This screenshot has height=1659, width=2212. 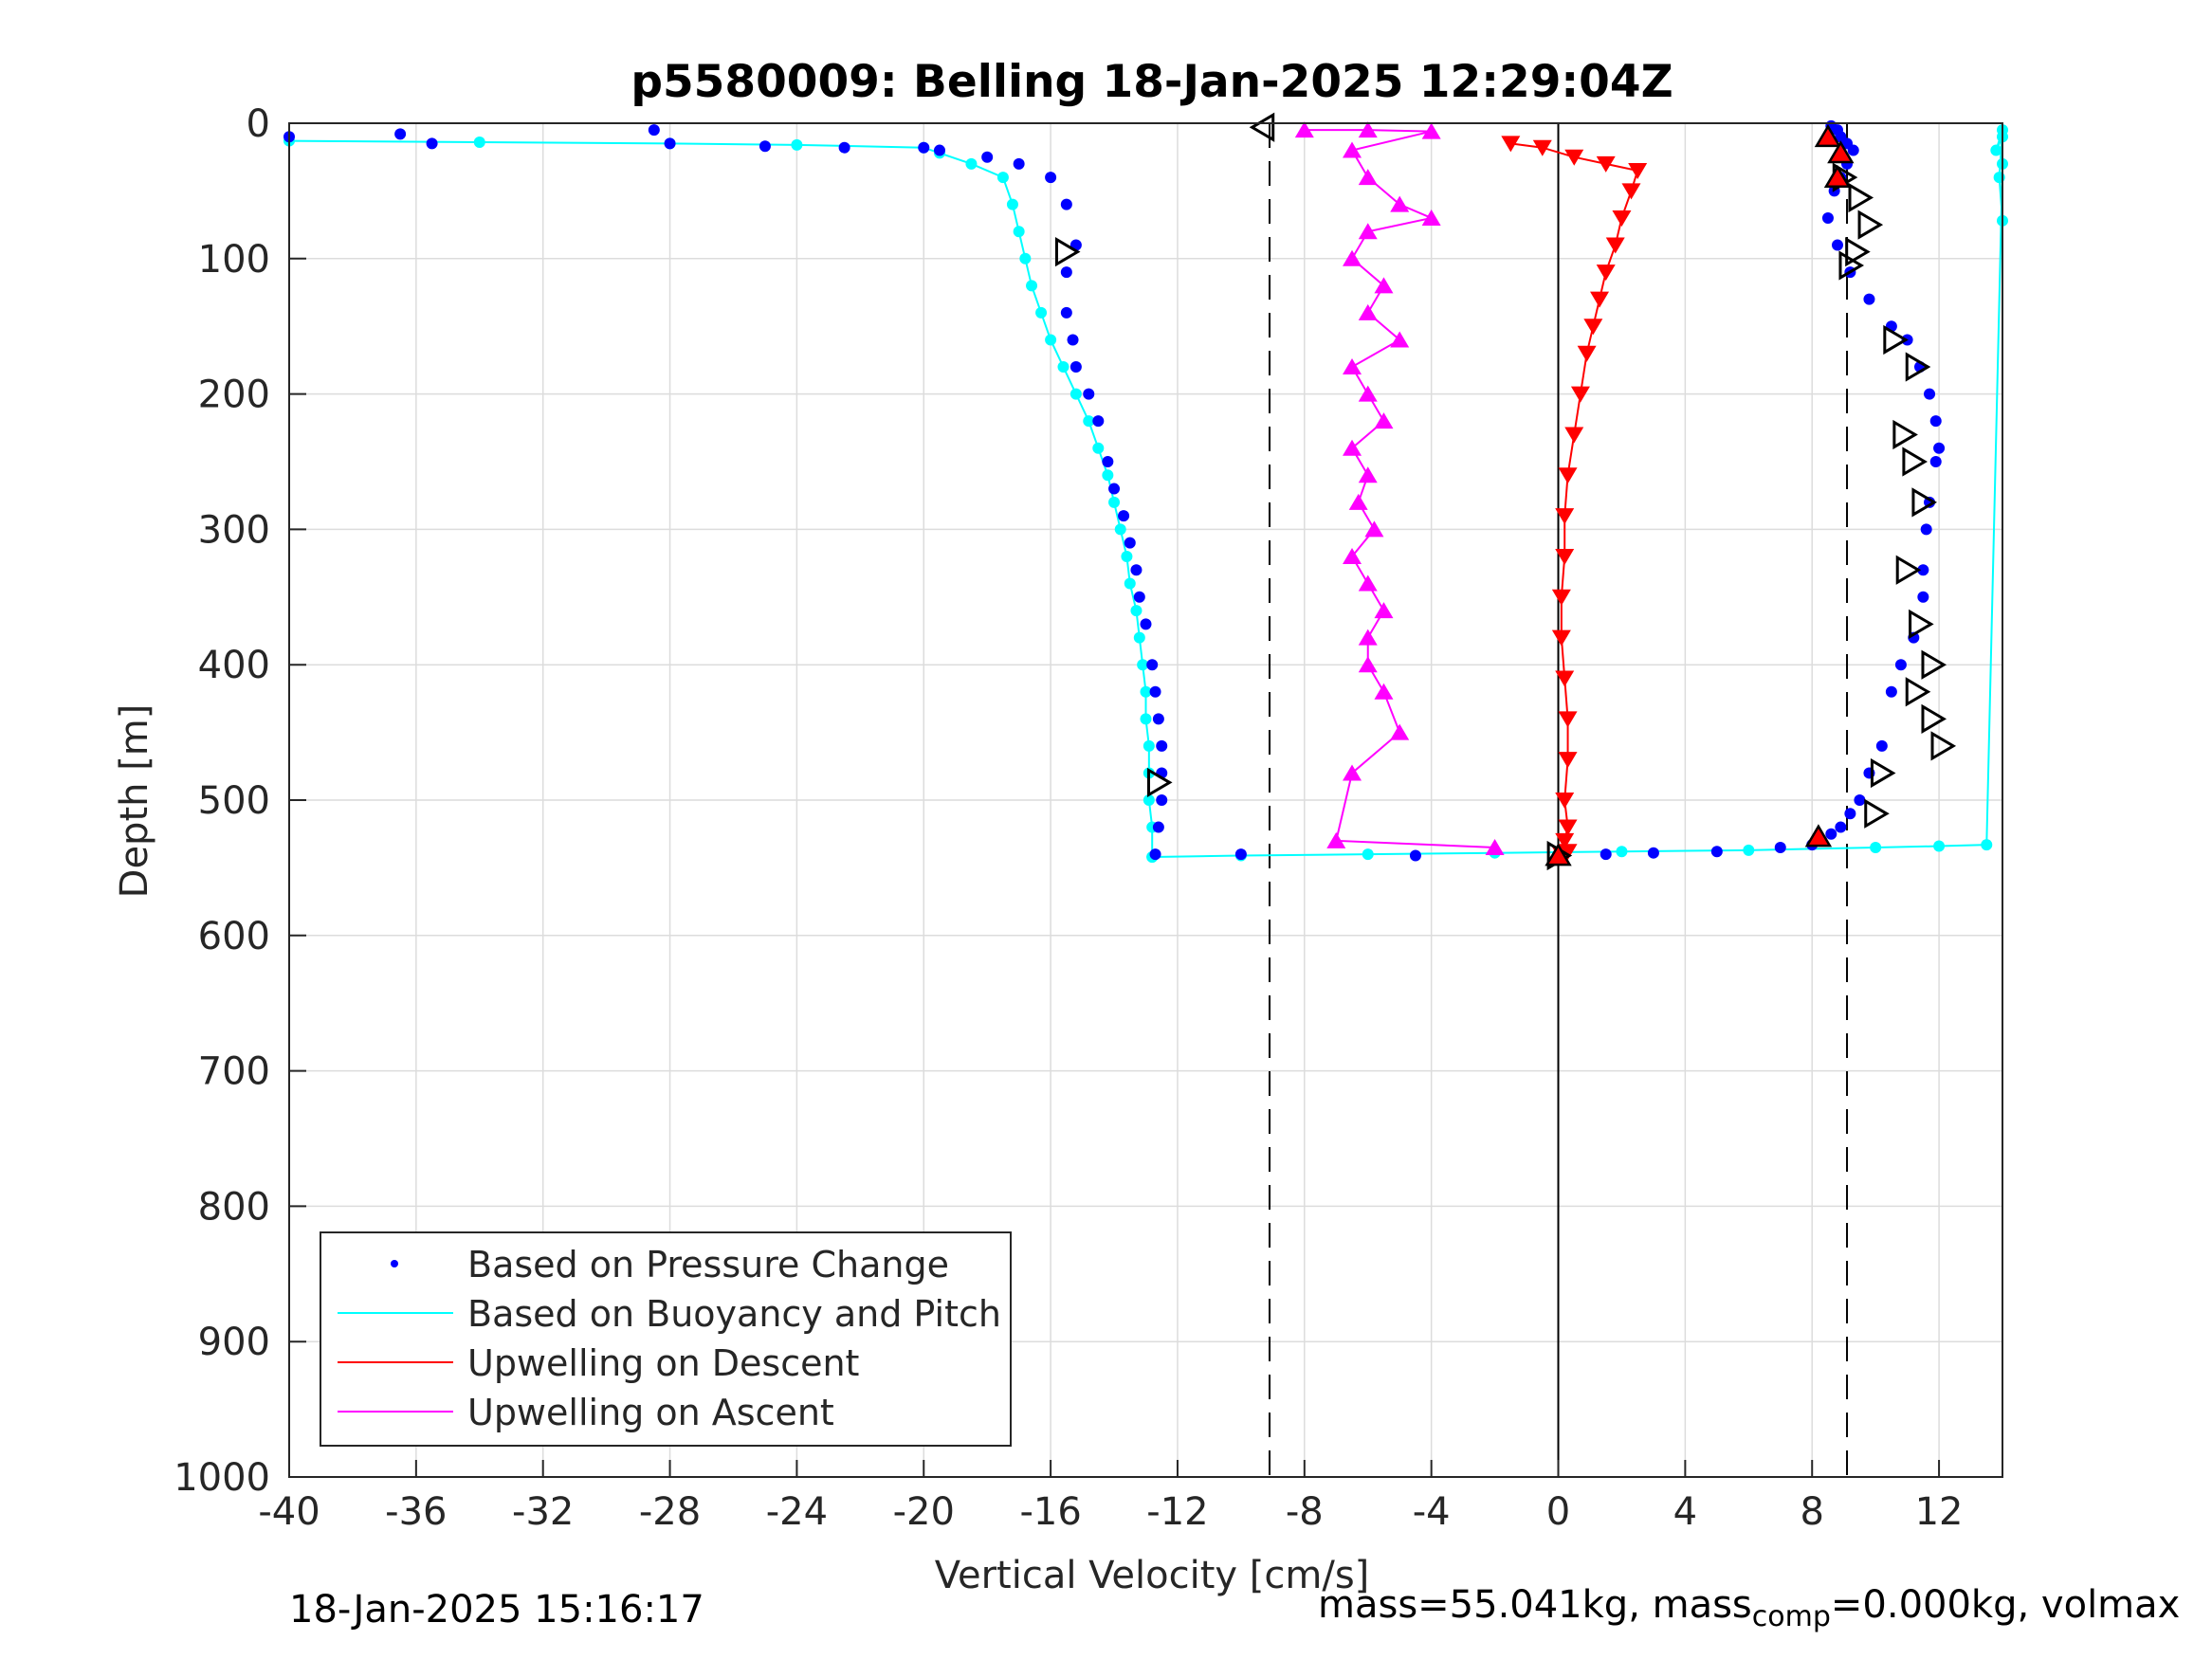 What do you see at coordinates (543, 1512) in the screenshot?
I see `x-tick-label: -32` at bounding box center [543, 1512].